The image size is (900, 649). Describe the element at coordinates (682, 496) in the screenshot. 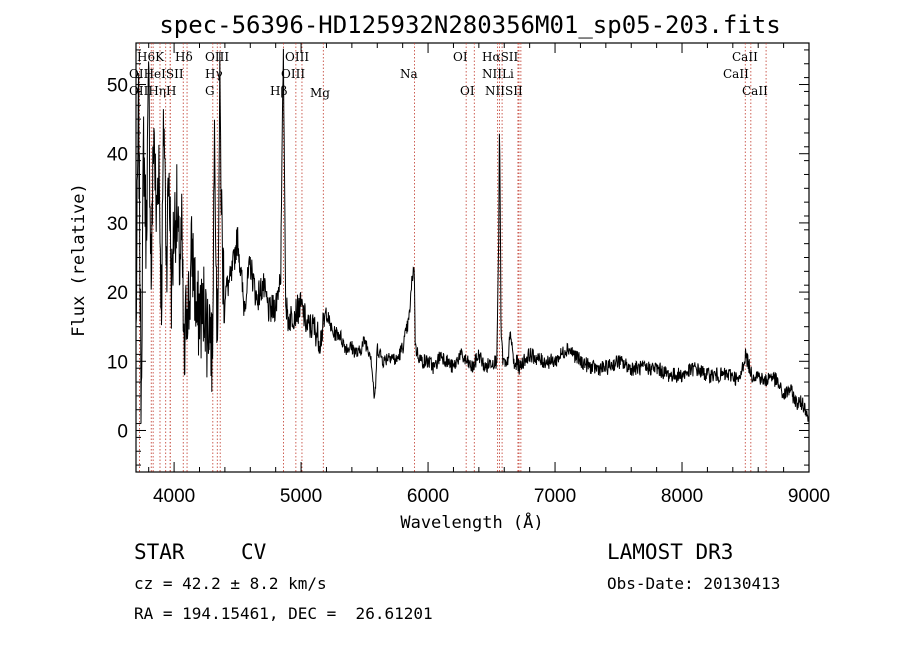

I see `x-tick-label: 8000` at that location.